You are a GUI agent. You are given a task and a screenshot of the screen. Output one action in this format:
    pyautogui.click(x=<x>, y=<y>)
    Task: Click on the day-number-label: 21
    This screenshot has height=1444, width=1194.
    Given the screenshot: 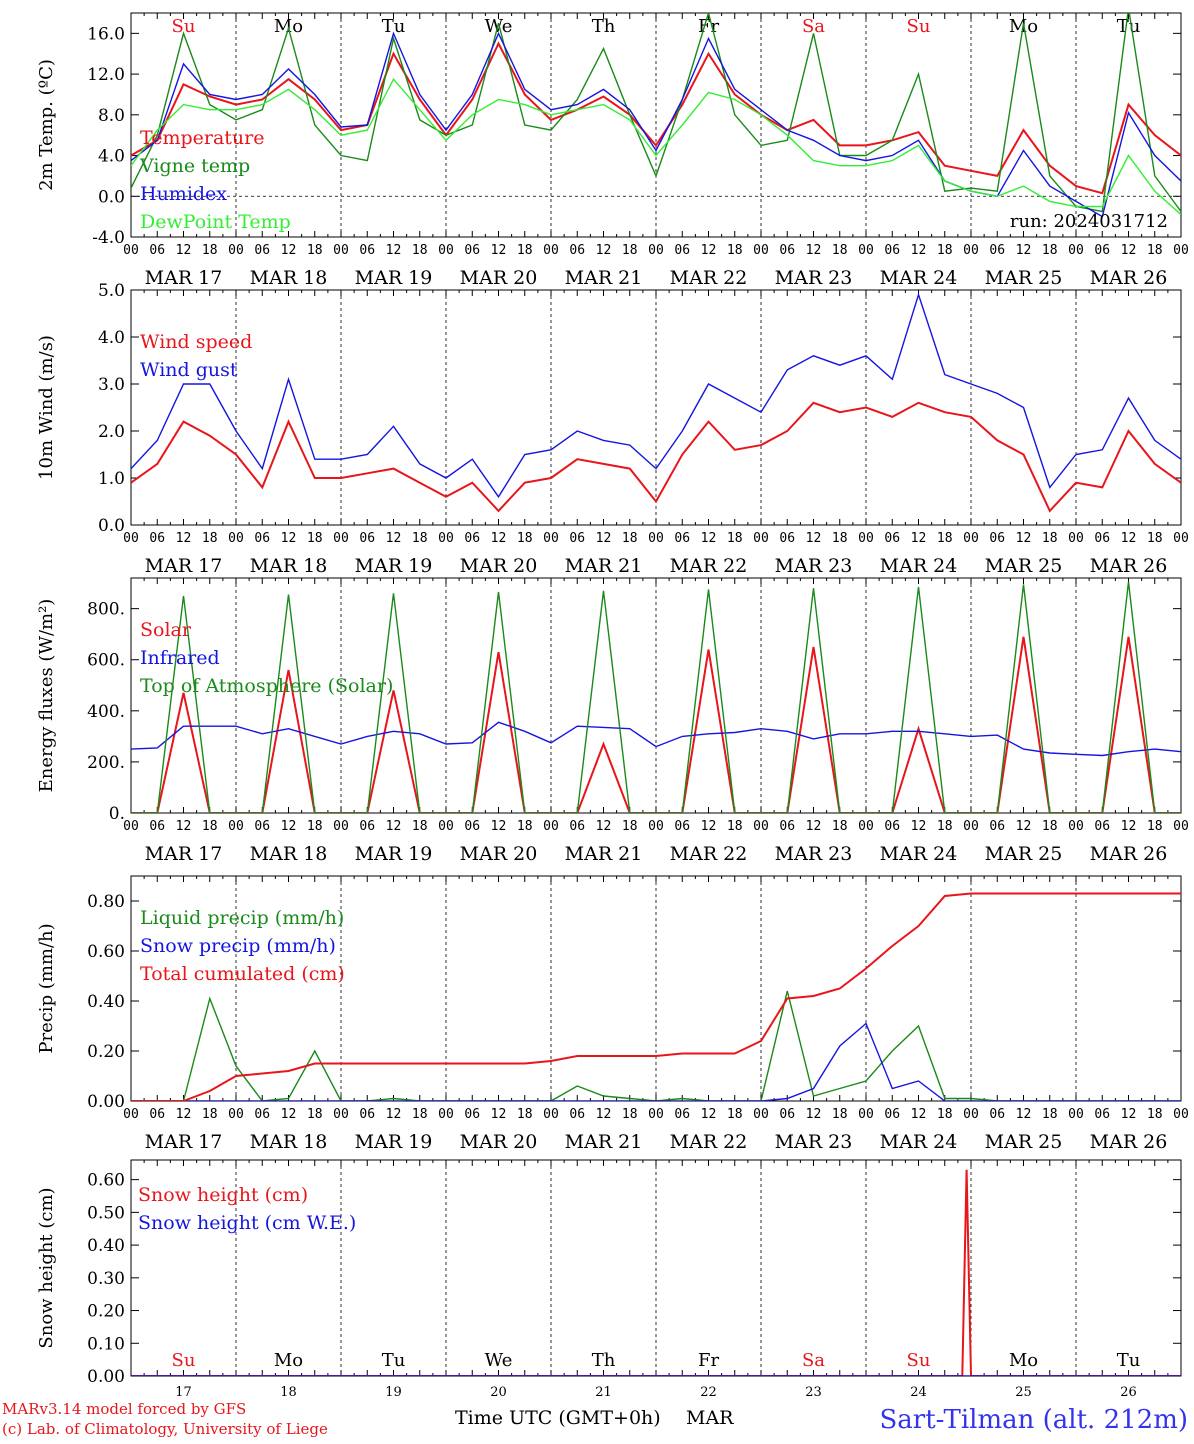 What is the action you would take?
    pyautogui.click(x=603, y=1392)
    